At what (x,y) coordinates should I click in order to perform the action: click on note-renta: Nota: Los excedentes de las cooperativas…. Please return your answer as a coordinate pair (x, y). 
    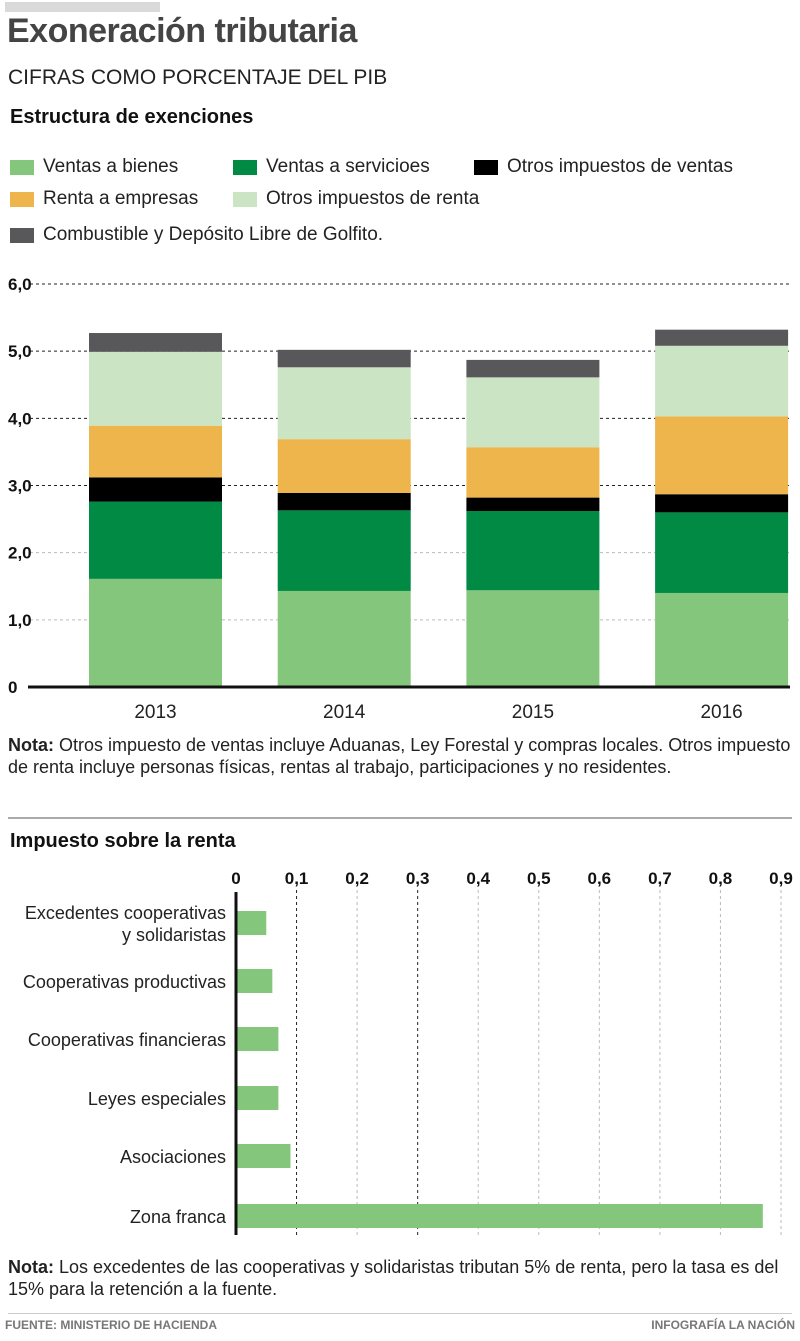
    Looking at the image, I should click on (400, 1278).